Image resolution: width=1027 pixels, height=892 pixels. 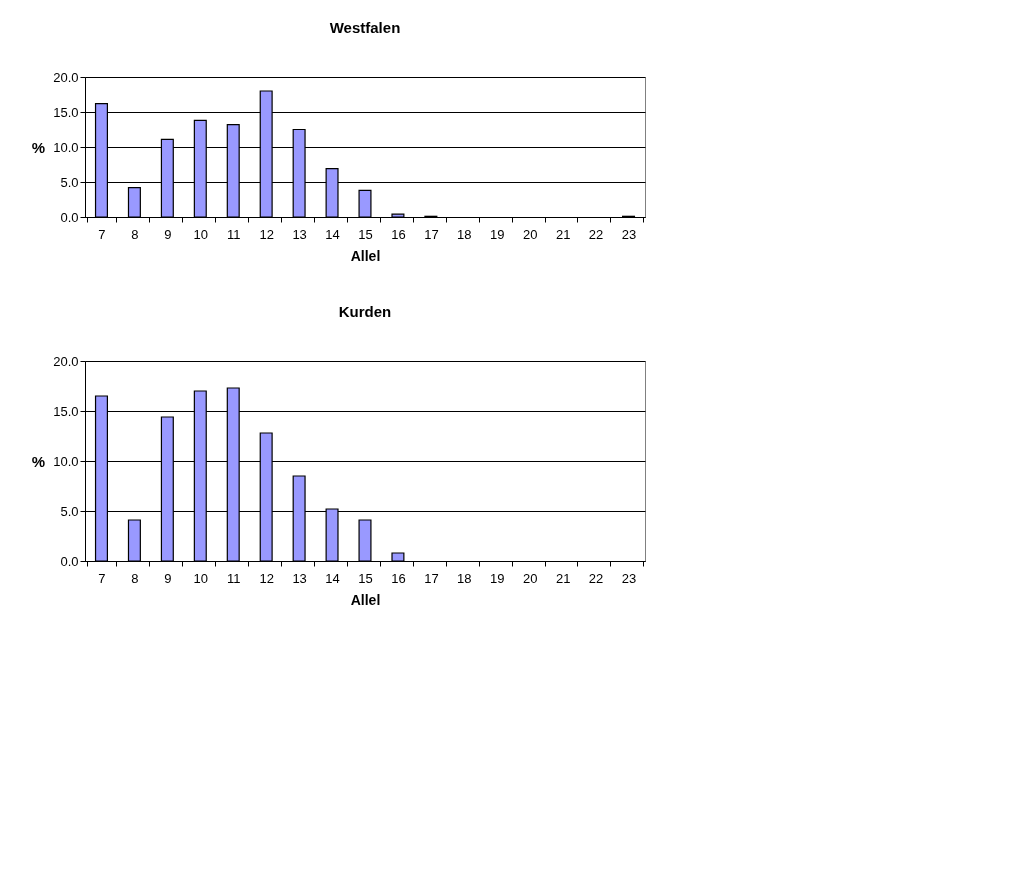 What do you see at coordinates (365, 311) in the screenshot?
I see `chart-title: Kurden` at bounding box center [365, 311].